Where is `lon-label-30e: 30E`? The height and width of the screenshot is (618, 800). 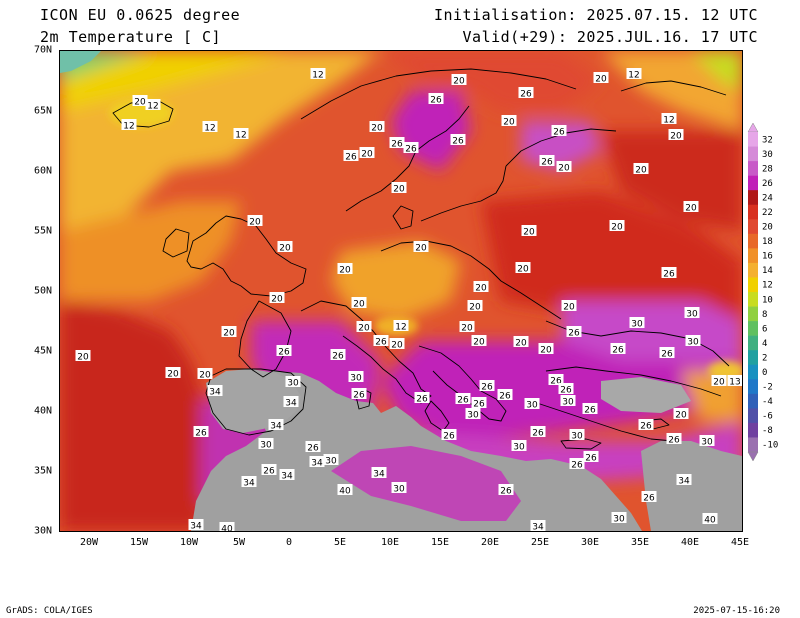 lon-label-30e: 30E is located at coordinates (590, 542).